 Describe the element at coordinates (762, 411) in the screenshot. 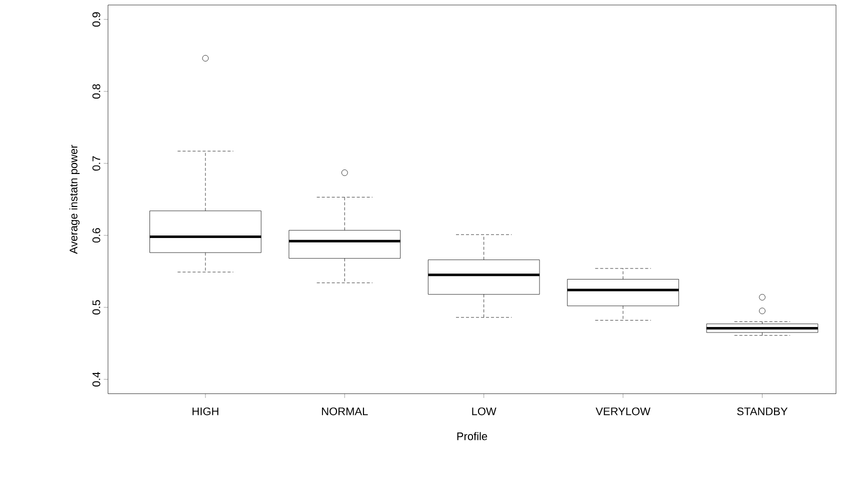

I see `x-tick-label: STANDBY` at that location.